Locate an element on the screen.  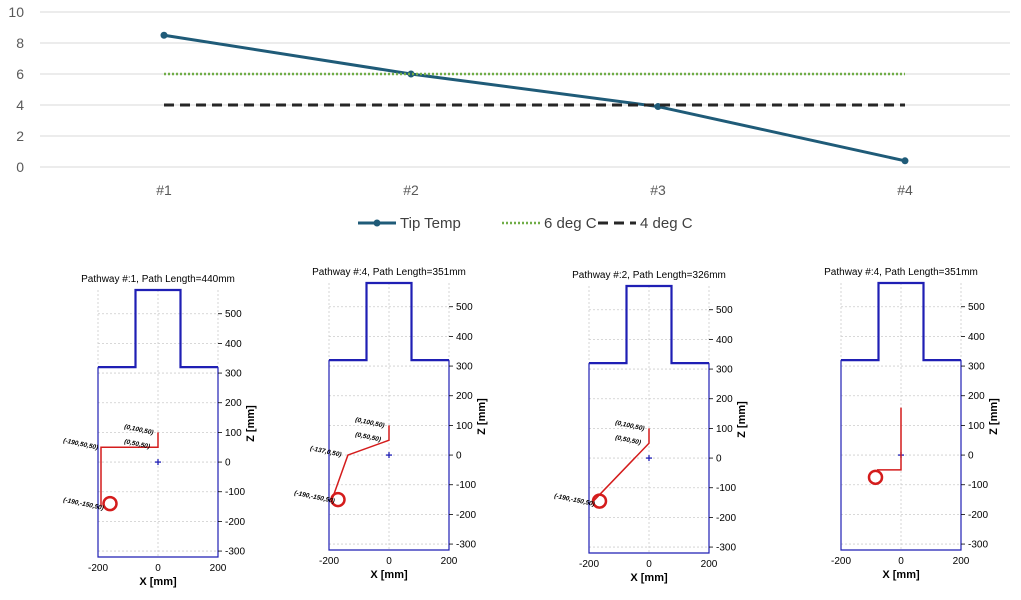
legend-label: 6 deg C is located at coordinates (570, 223).